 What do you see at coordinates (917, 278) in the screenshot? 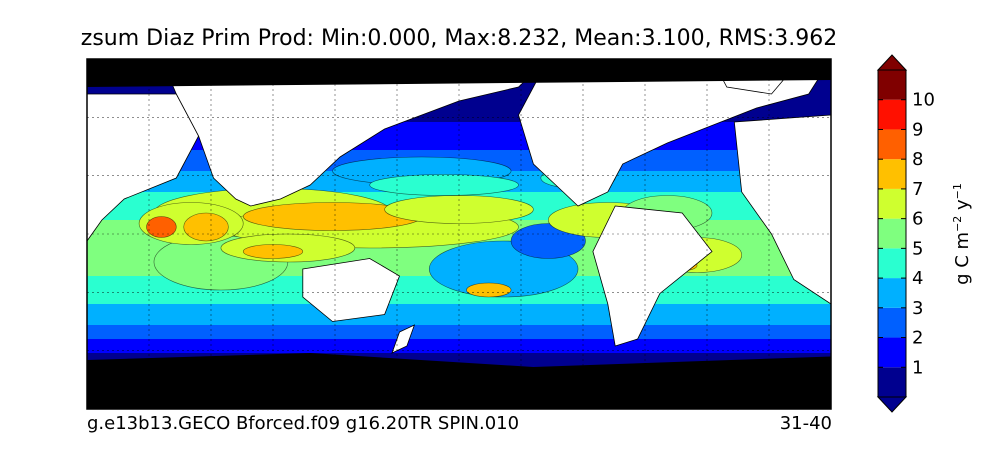
I see `colorbar-tick-label: 4` at bounding box center [917, 278].